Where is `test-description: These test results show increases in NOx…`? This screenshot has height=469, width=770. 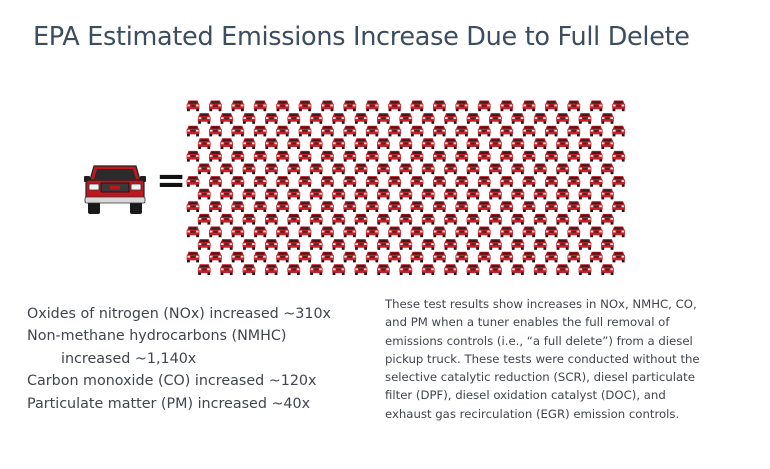
test-description: These test results show increases in NOx… is located at coordinates (570, 359).